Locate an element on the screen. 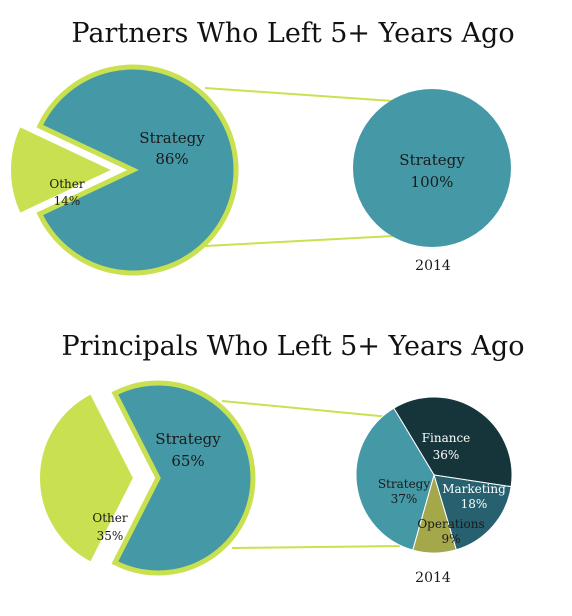 This screenshot has height=616, width=572. breakdown-slice-finance is located at coordinates (453, 442).